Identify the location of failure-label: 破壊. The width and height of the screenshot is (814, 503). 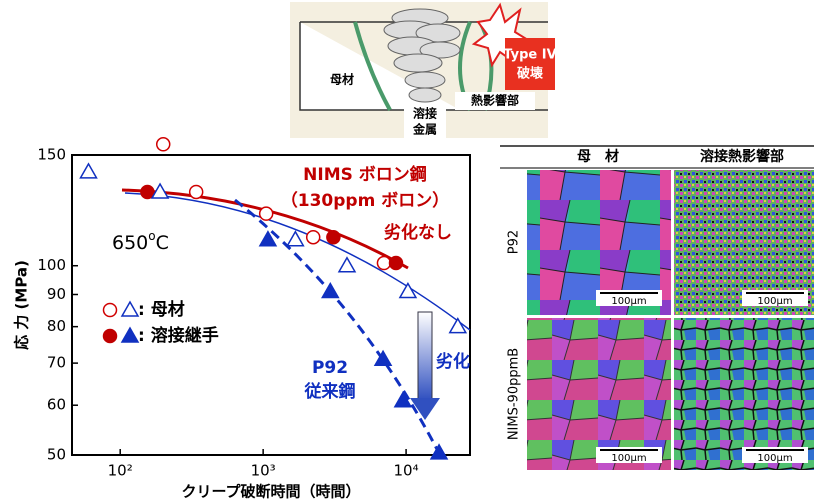
(530, 74).